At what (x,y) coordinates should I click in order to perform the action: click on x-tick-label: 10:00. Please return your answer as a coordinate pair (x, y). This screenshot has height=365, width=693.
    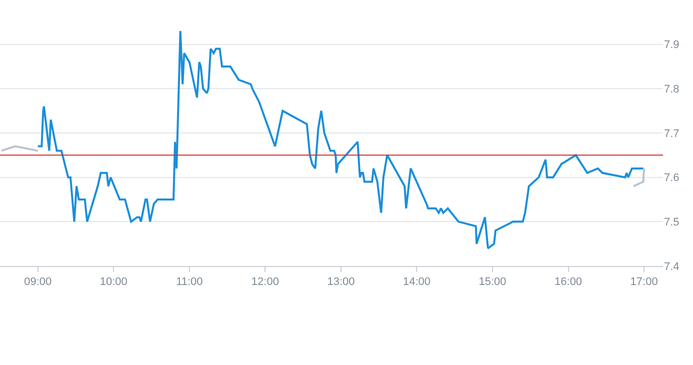
    Looking at the image, I should click on (114, 282).